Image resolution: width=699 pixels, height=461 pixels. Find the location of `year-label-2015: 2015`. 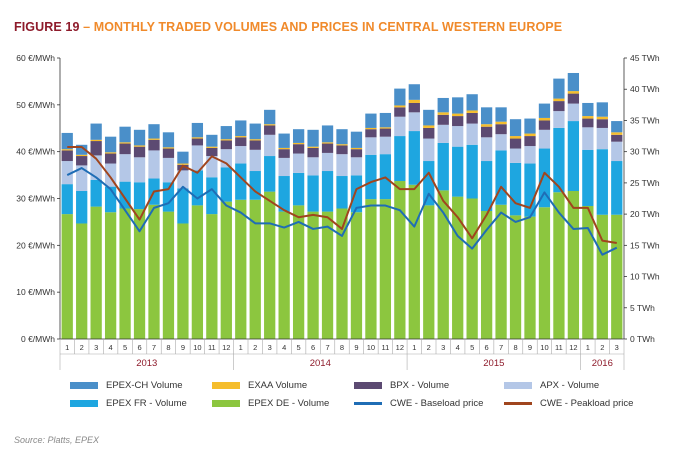

year-label-2015: 2015 is located at coordinates (493, 363).